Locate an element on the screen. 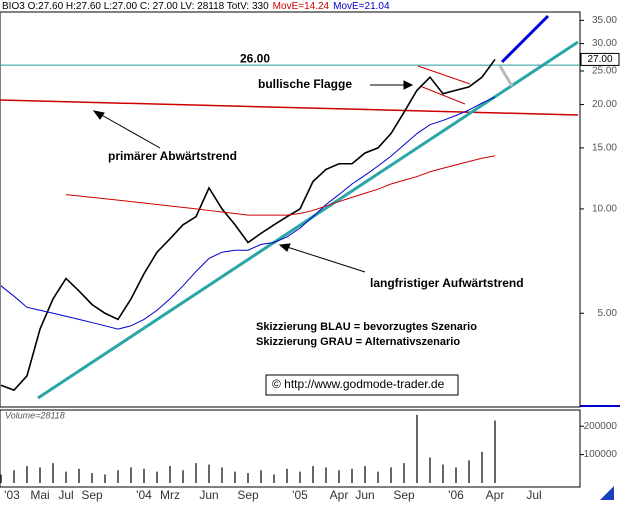 The height and width of the screenshot is (507, 620). x-tick-label: '04 is located at coordinates (144, 495).